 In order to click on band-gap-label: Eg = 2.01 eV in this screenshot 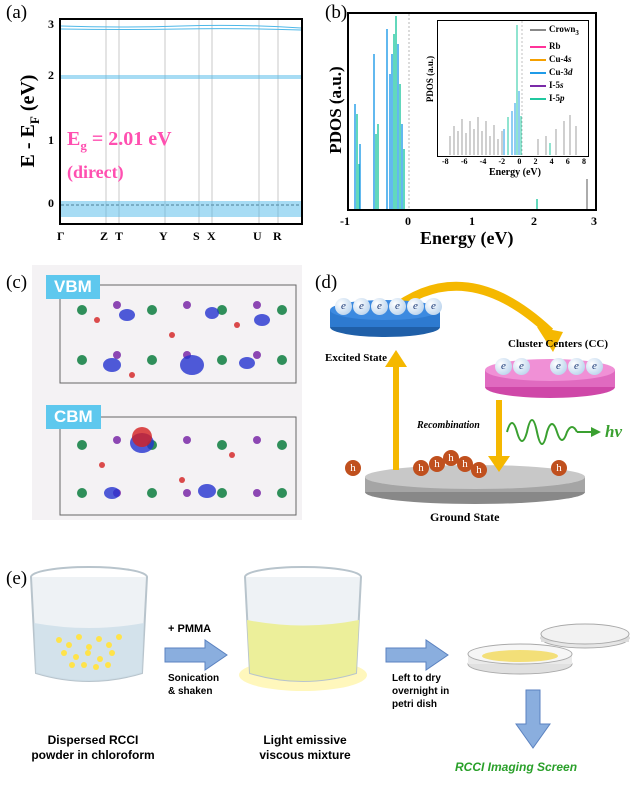, I will do `click(119, 140)`.